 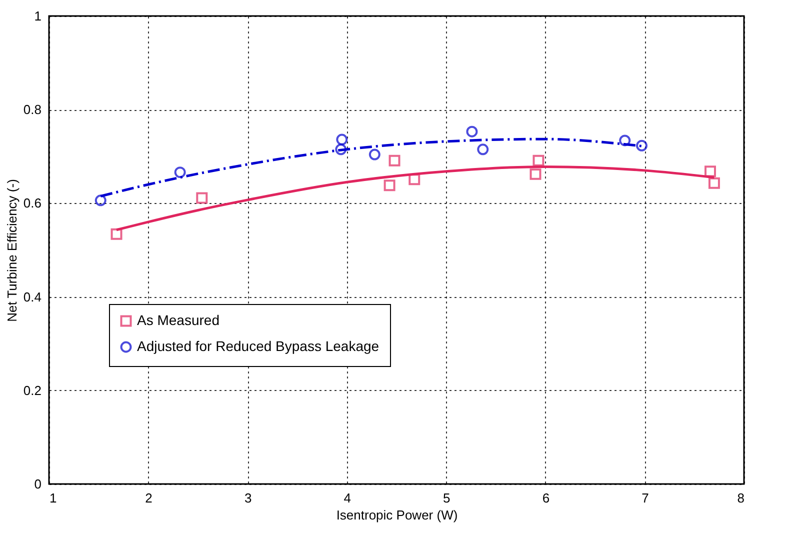 What do you see at coordinates (446, 498) in the screenshot?
I see `x-tick-label: 5` at bounding box center [446, 498].